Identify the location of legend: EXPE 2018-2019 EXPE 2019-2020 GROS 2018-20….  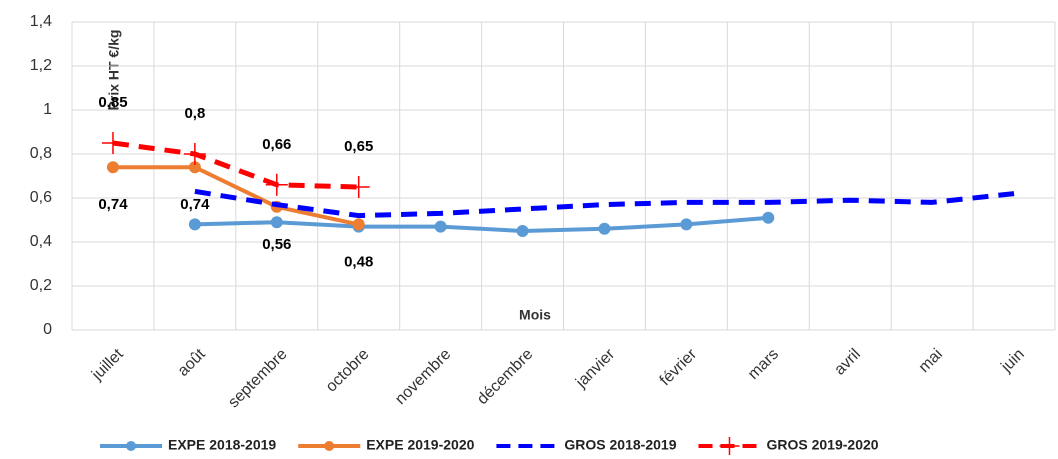
(489, 446).